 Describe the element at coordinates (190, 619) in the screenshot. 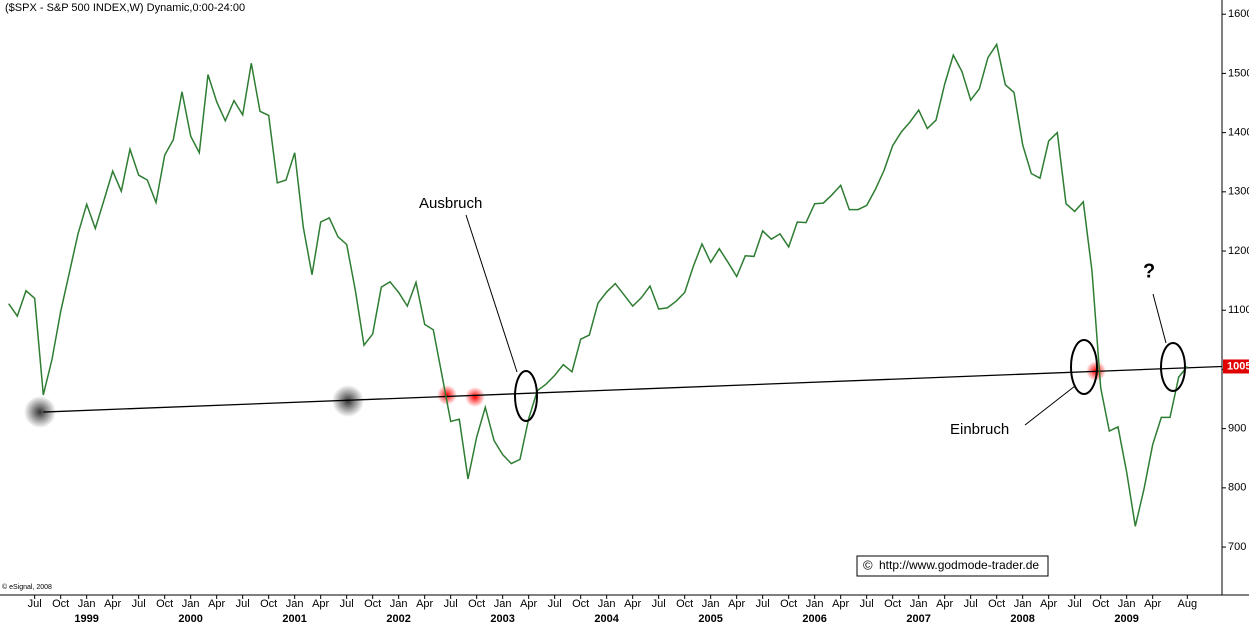

I see `year-label: 2000` at that location.